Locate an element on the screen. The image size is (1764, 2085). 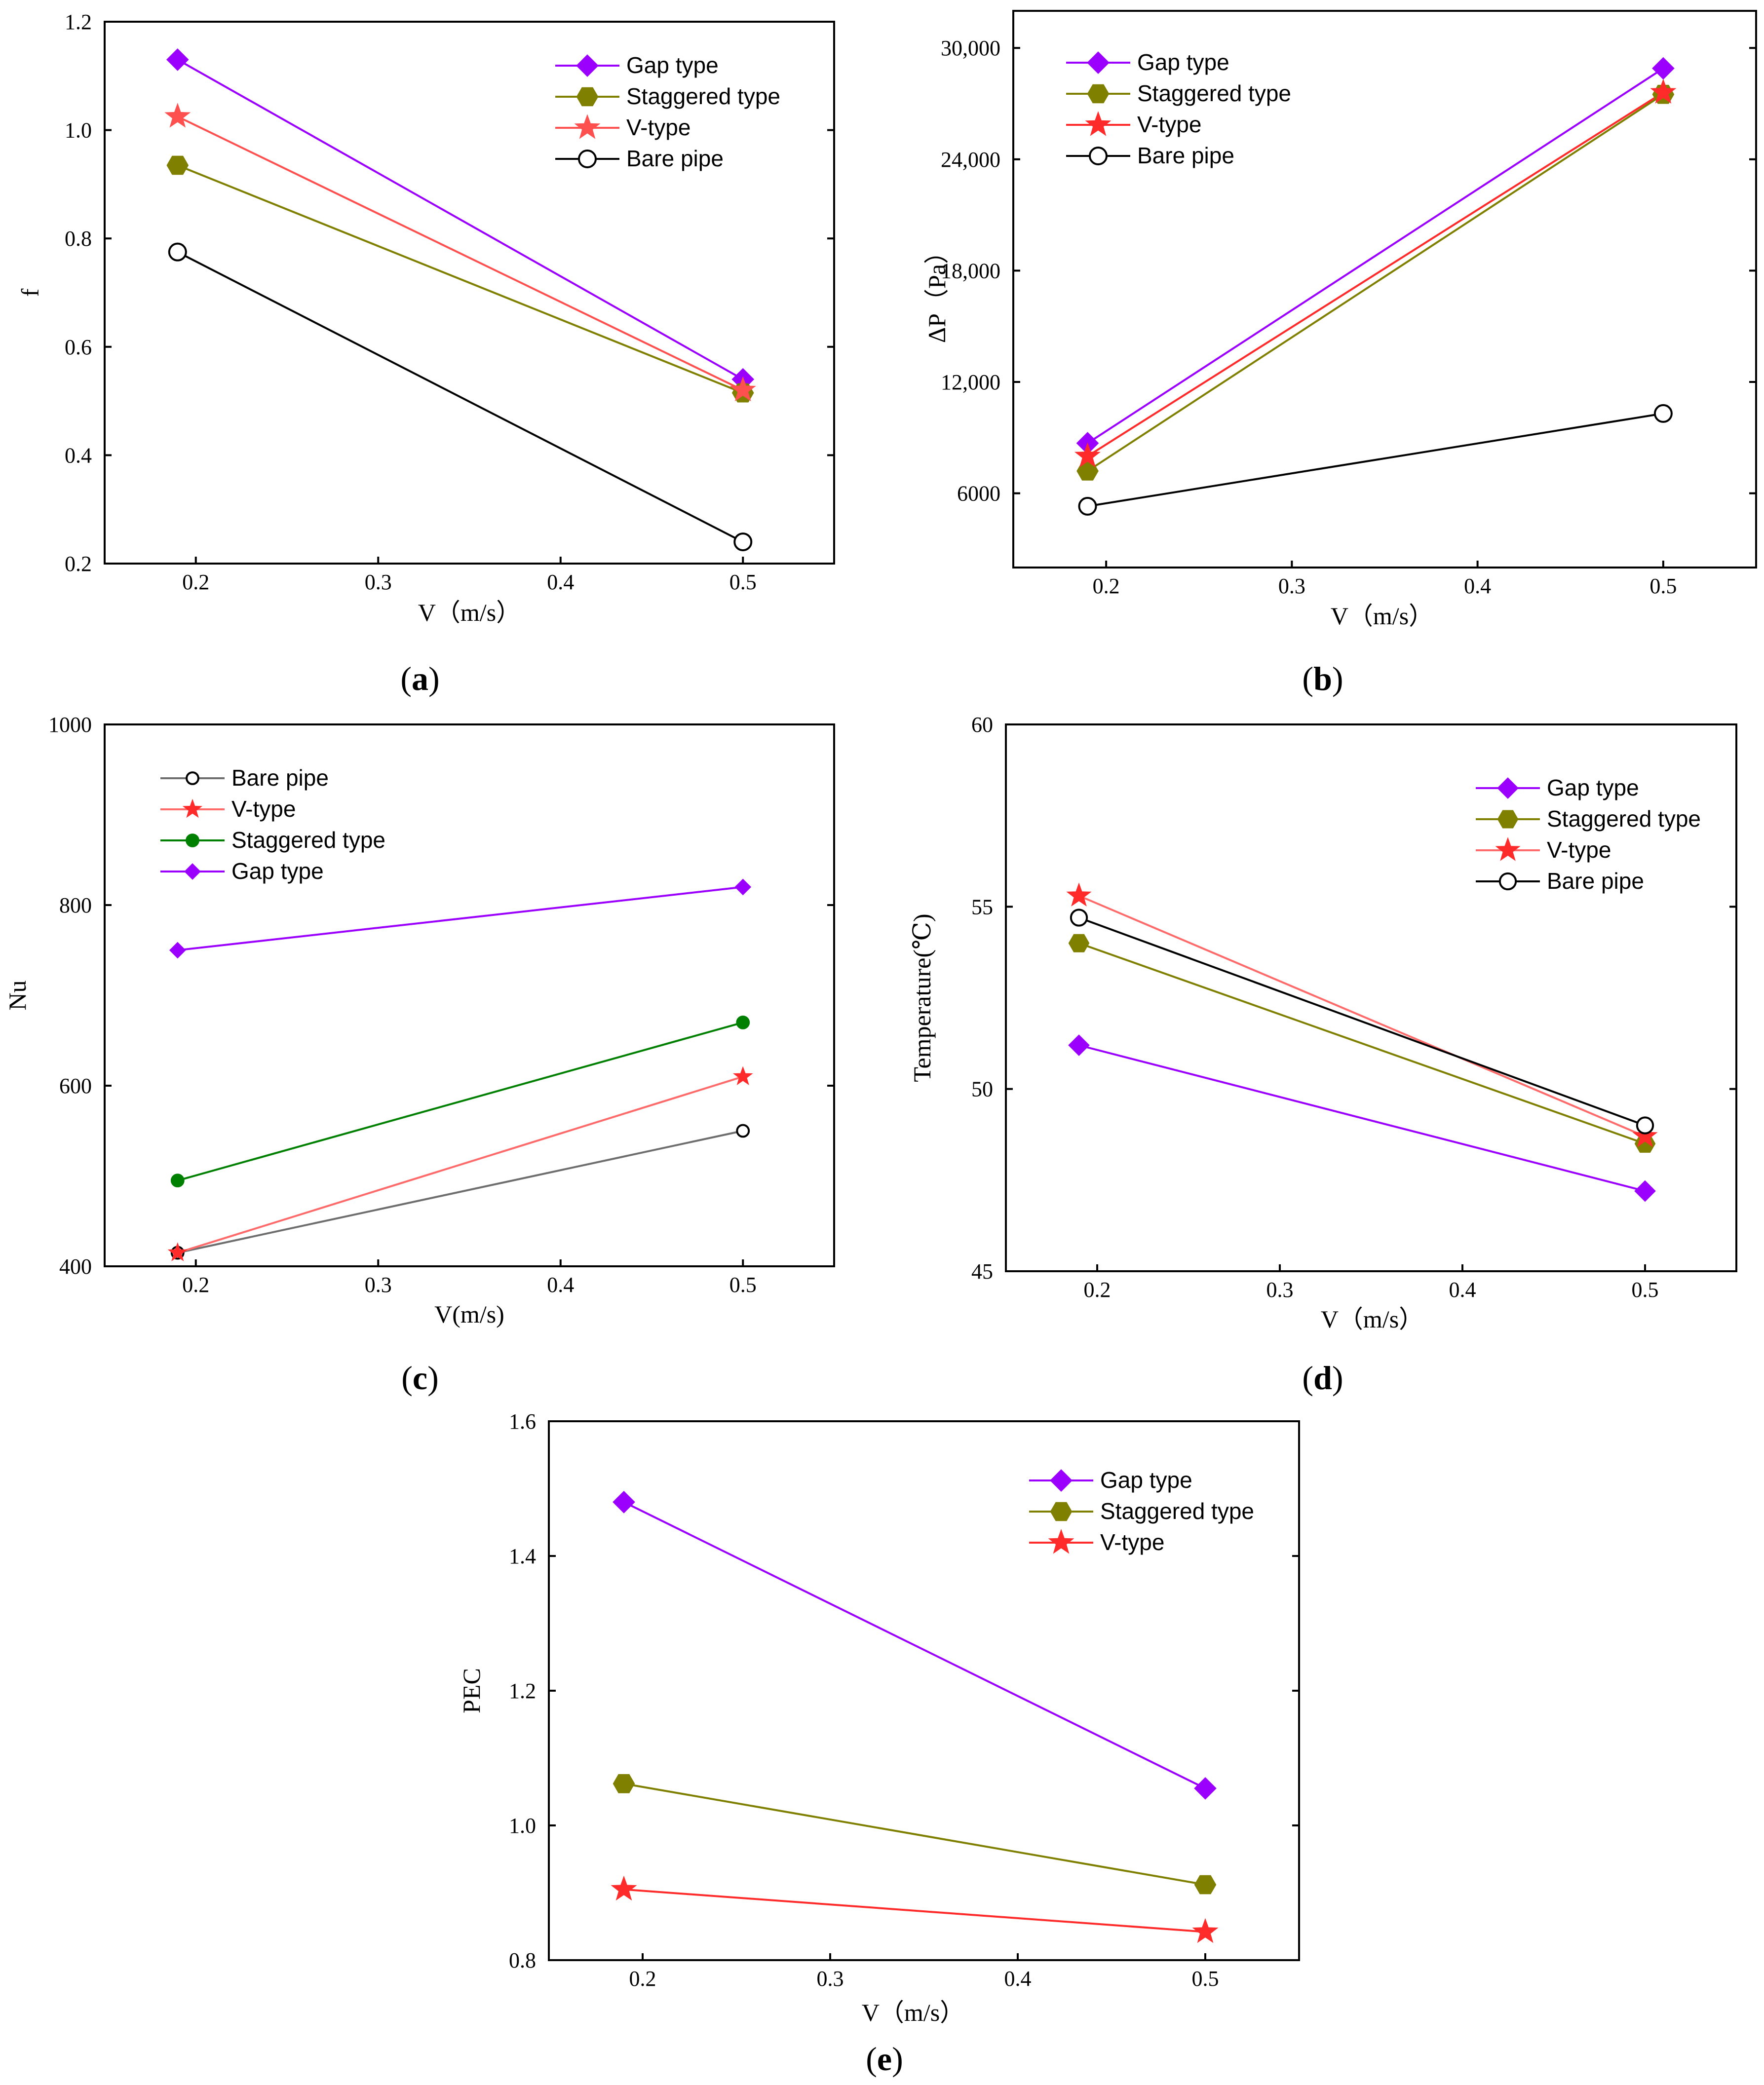
y-tick-label: 24,000 is located at coordinates (970, 160).